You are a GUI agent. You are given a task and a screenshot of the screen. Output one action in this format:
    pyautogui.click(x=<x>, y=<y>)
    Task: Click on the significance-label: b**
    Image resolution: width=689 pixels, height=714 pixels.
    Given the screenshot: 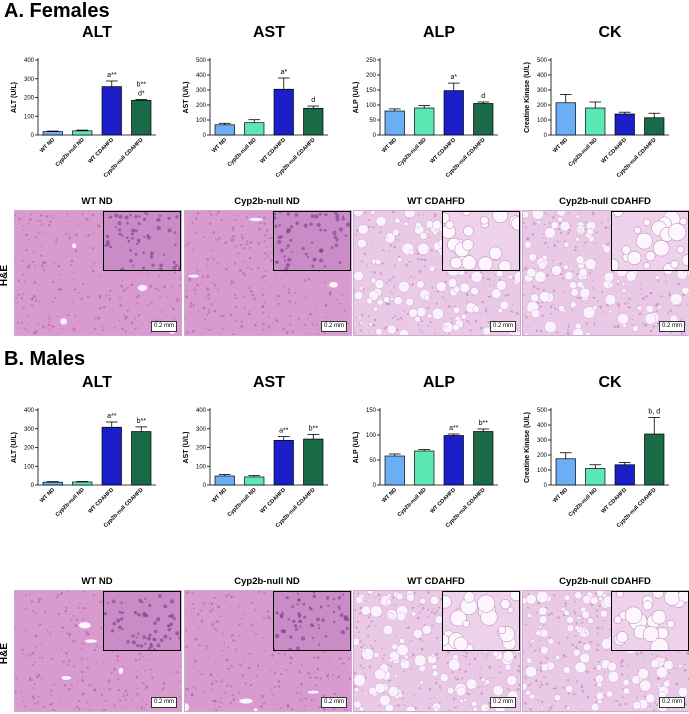 What is the action you would take?
    pyautogui.click(x=484, y=423)
    